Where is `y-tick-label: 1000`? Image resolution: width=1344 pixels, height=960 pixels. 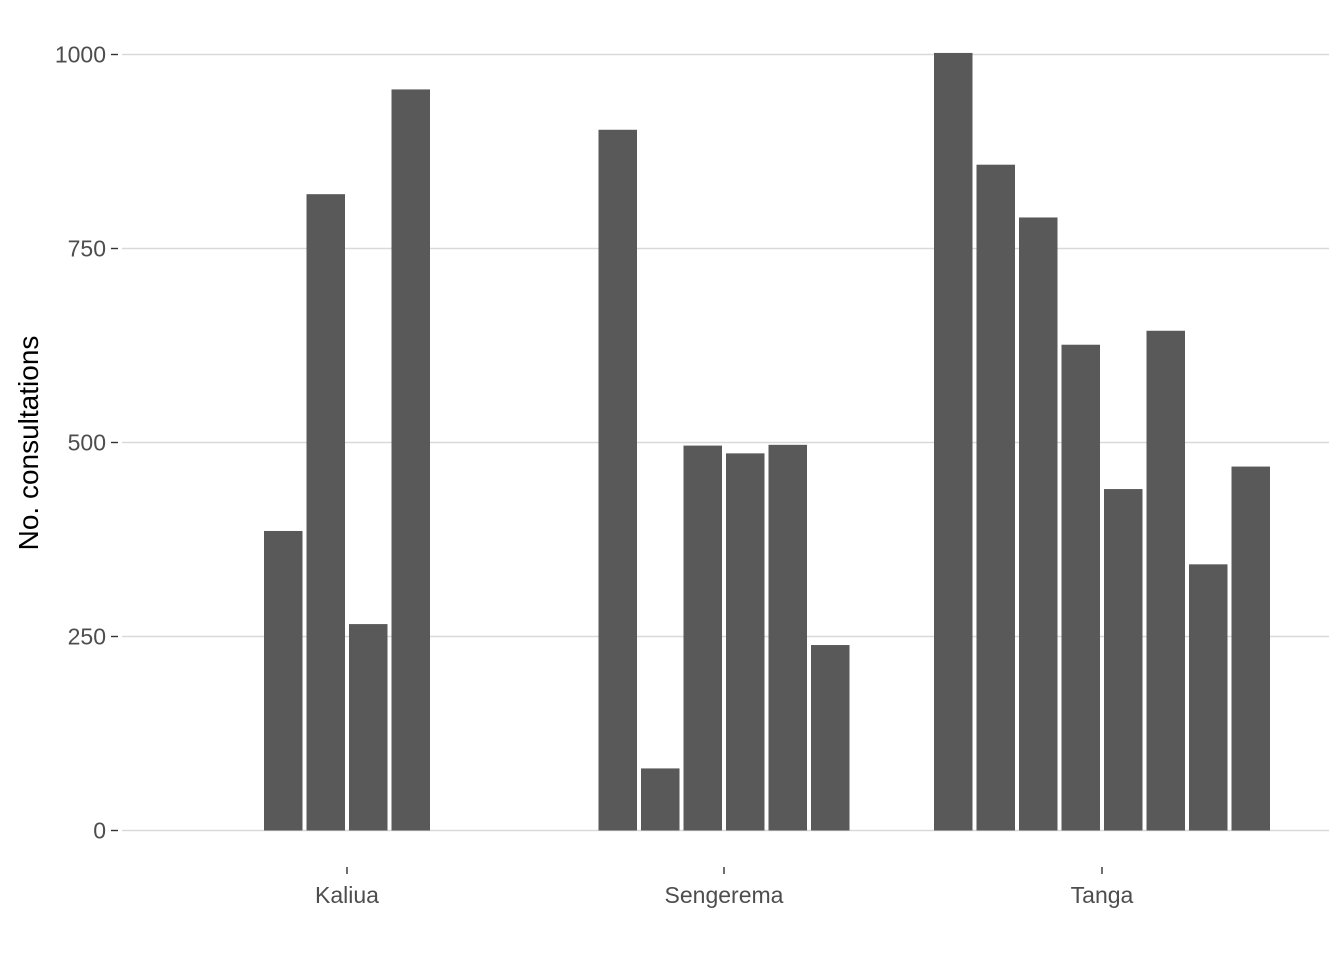
y-tick-label: 1000 is located at coordinates (80, 55).